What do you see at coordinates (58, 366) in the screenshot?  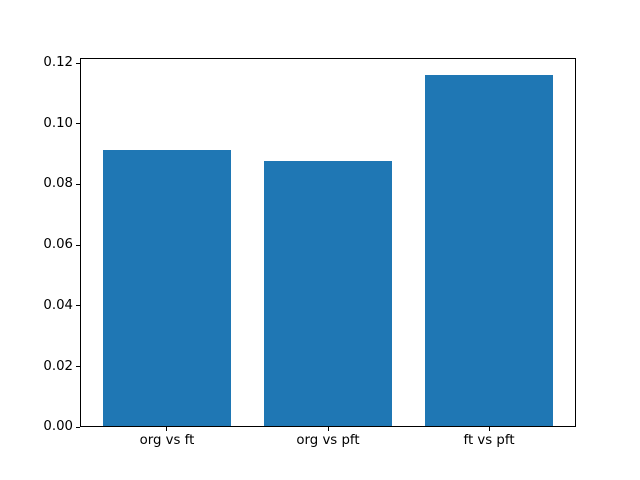 I see `y-tick-label: 0.02` at bounding box center [58, 366].